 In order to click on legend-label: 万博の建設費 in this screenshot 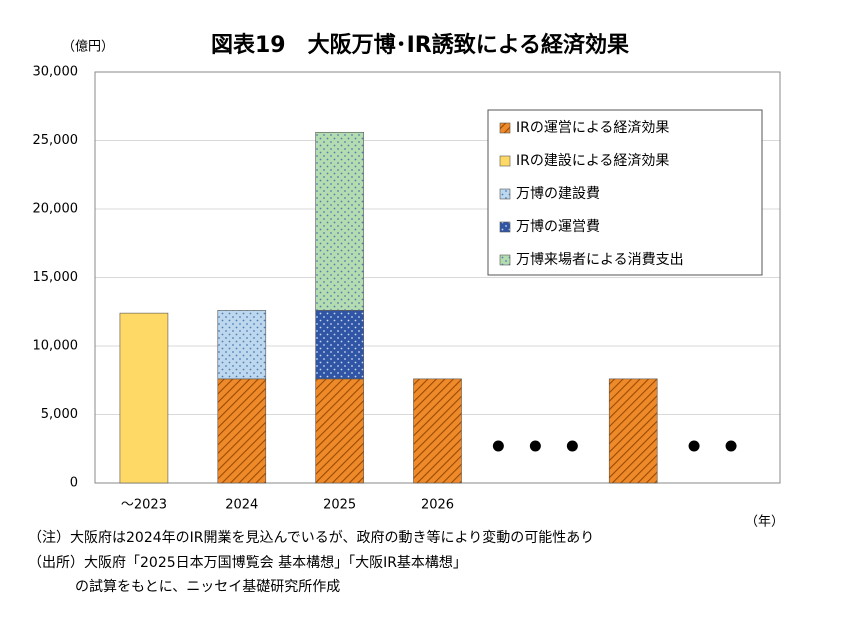, I will do `click(558, 193)`.